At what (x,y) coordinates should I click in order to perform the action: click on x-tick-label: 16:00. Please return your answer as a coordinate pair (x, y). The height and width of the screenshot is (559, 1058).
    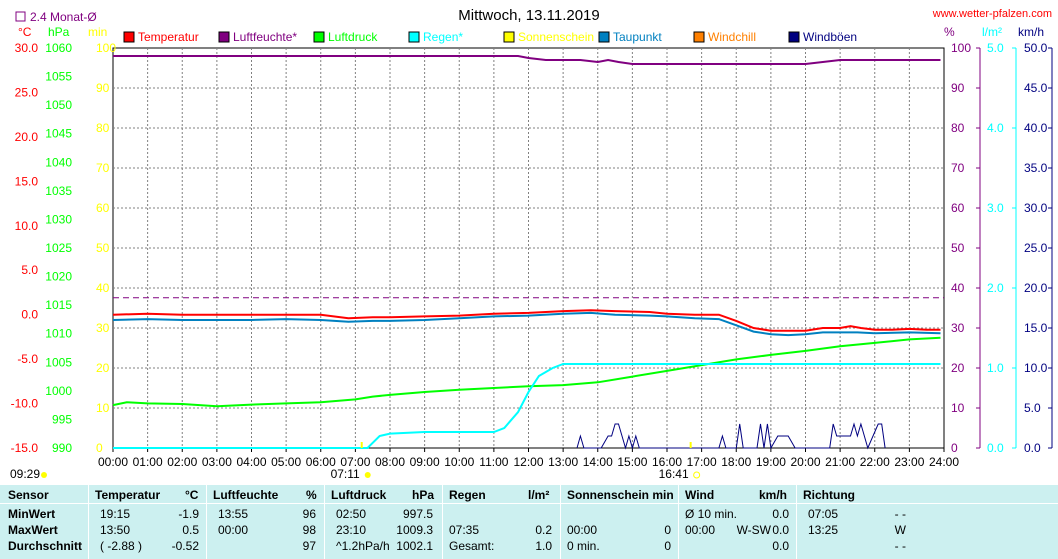
    Looking at the image, I should click on (667, 462).